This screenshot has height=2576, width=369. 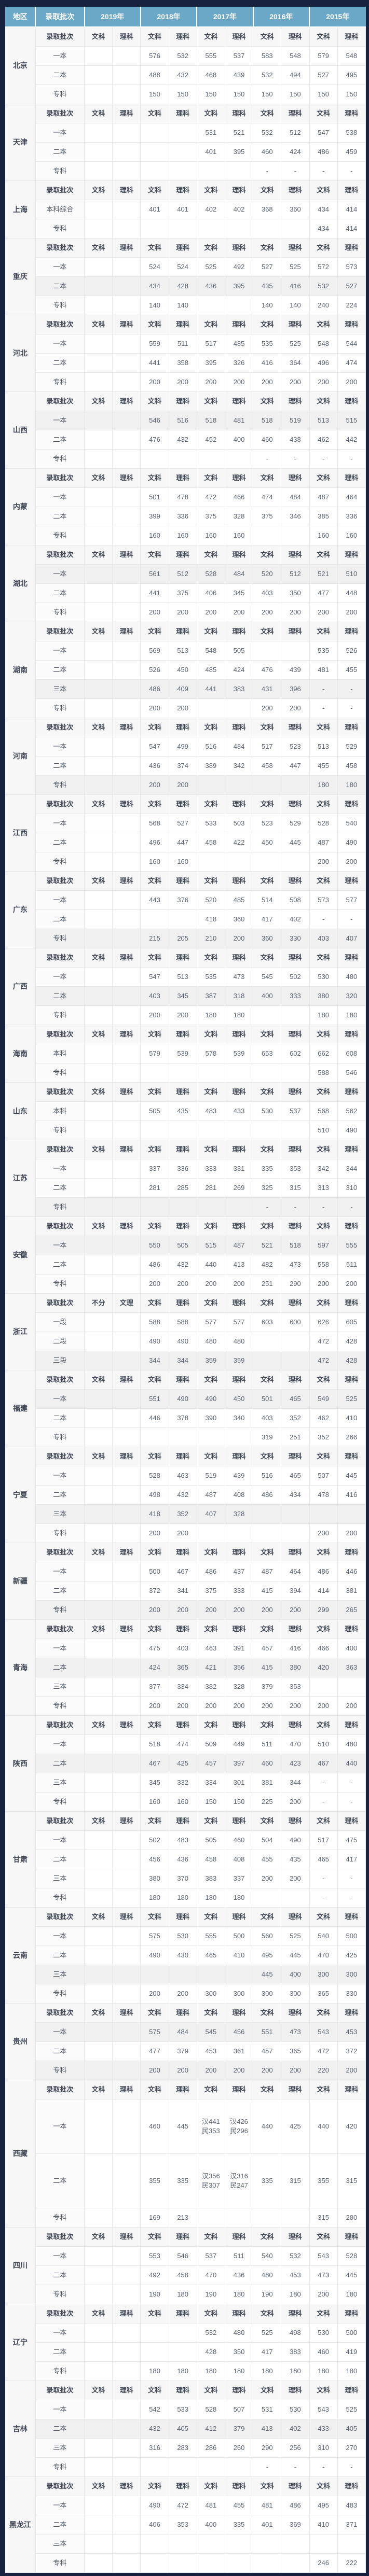 I want to click on score-cell: 355, so click(x=154, y=2180).